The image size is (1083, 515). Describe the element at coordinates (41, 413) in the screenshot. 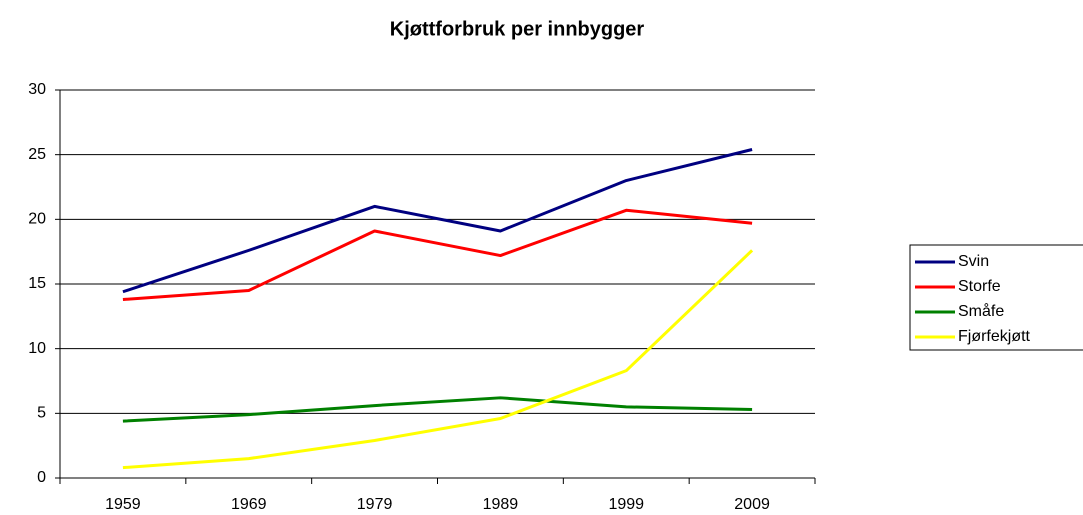

I see `y-tick-label: 5` at that location.